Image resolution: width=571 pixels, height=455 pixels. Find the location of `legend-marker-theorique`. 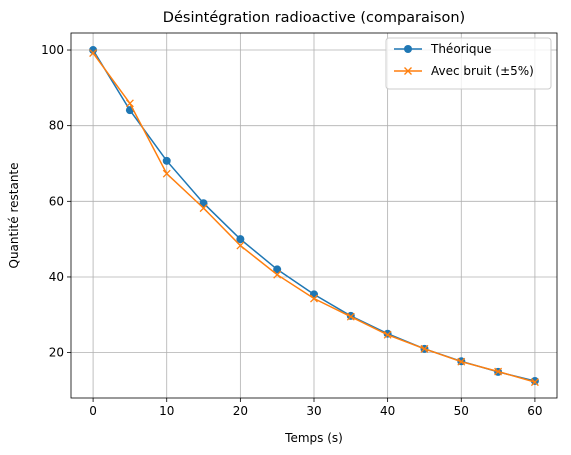

legend-marker-theorique is located at coordinates (408, 49).